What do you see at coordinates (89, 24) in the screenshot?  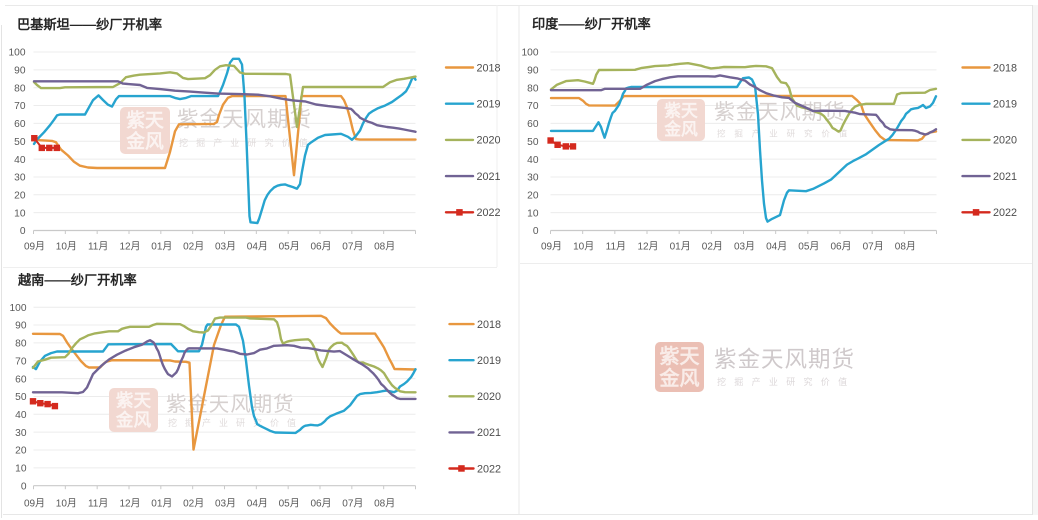 I see `svg-text: 巴基斯坦——纱厂开机率` at bounding box center [89, 24].